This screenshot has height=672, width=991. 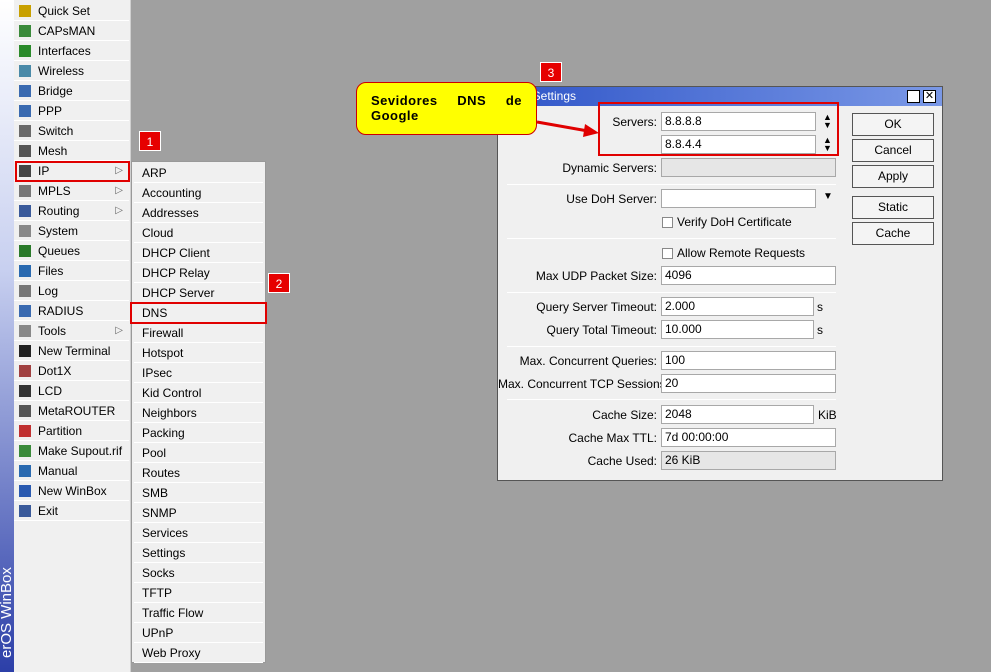 What do you see at coordinates (198, 393) in the screenshot?
I see `submenu-item: Kid Control` at bounding box center [198, 393].